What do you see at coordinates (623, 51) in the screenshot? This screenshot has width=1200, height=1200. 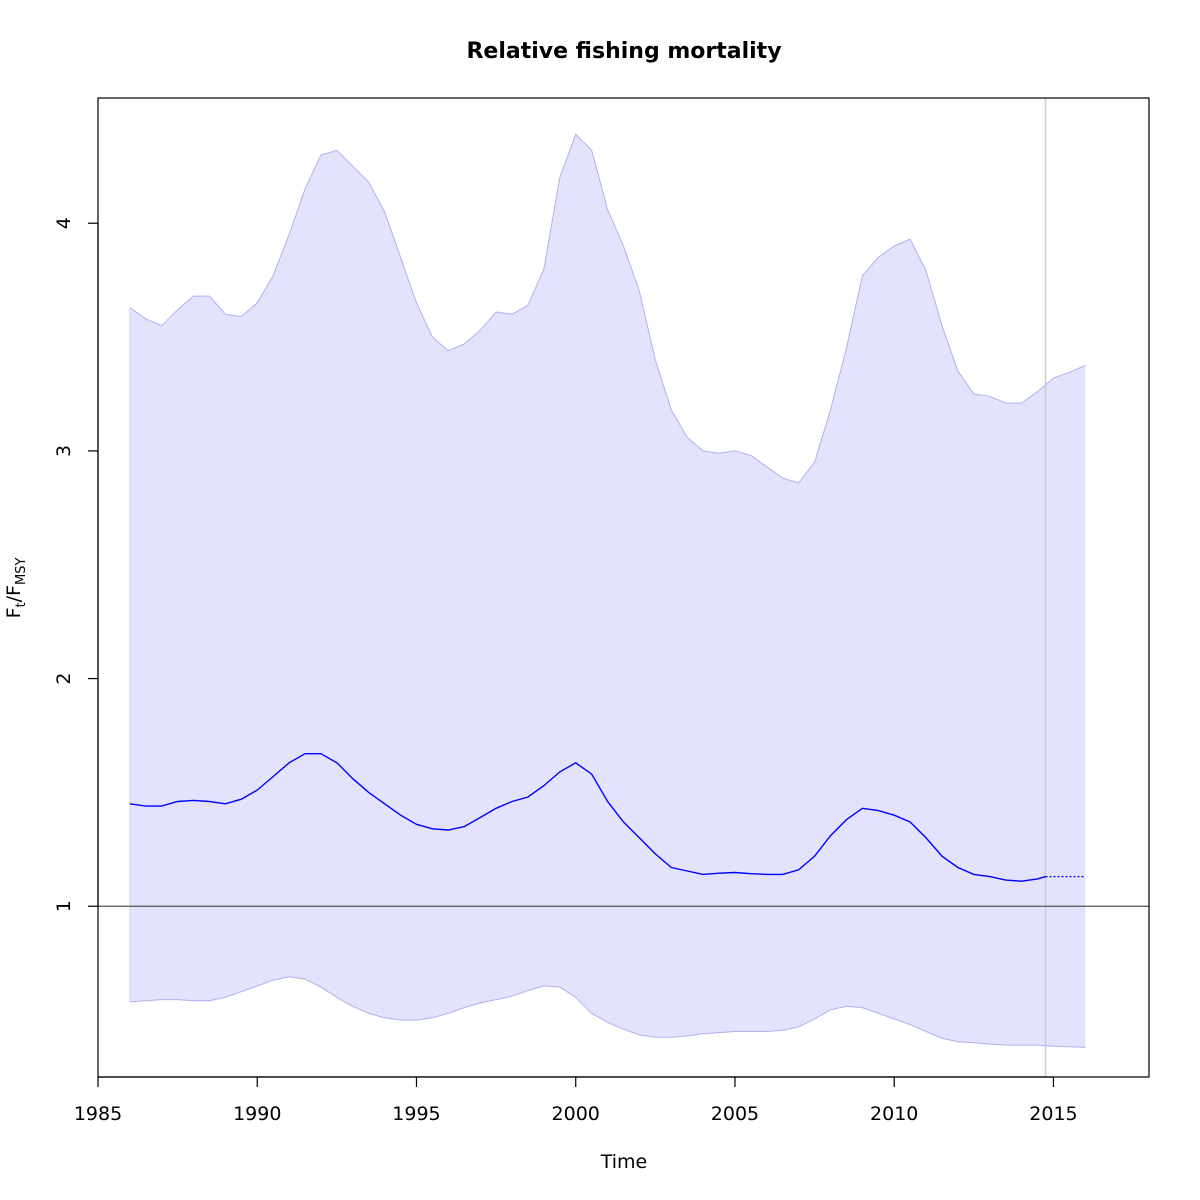 I see `chart-title: Relative fishing mortality` at bounding box center [623, 51].